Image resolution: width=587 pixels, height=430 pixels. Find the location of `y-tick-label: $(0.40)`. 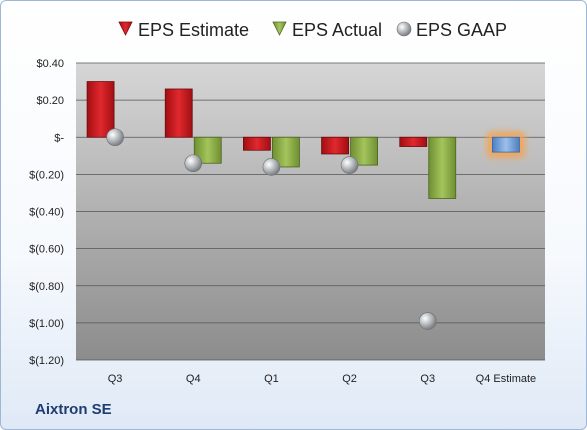

y-tick-label: $(0.40) is located at coordinates (46, 213).